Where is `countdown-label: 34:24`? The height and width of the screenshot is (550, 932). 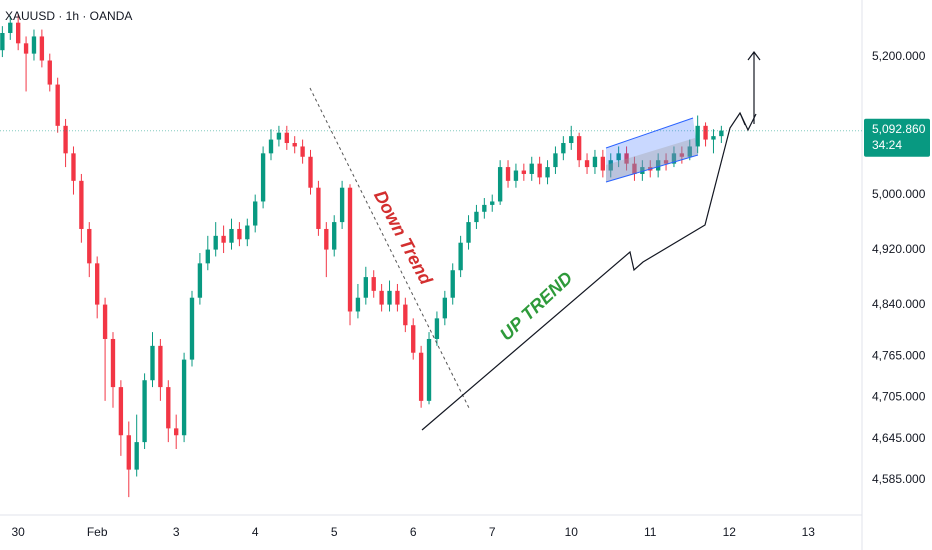 countdown-label: 34:24 is located at coordinates (887, 145).